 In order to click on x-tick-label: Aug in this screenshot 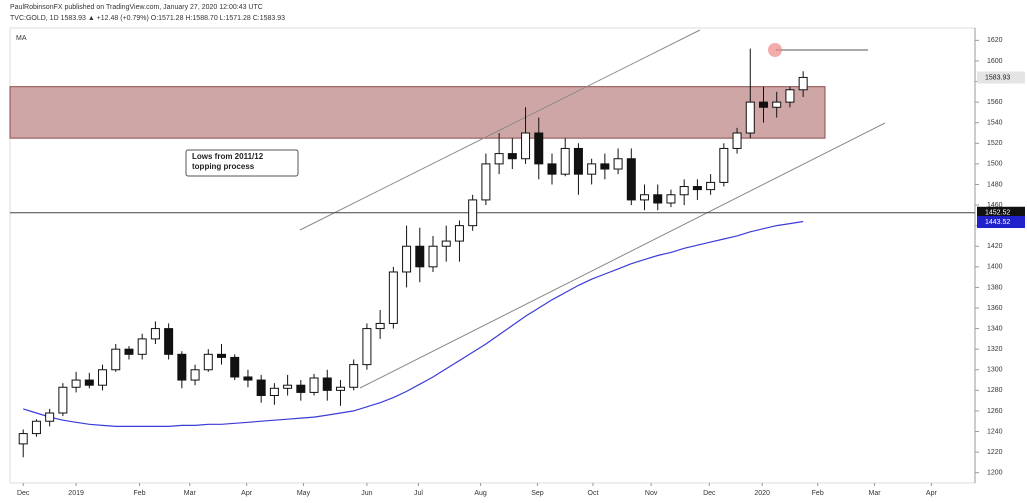, I will do `click(480, 493)`.